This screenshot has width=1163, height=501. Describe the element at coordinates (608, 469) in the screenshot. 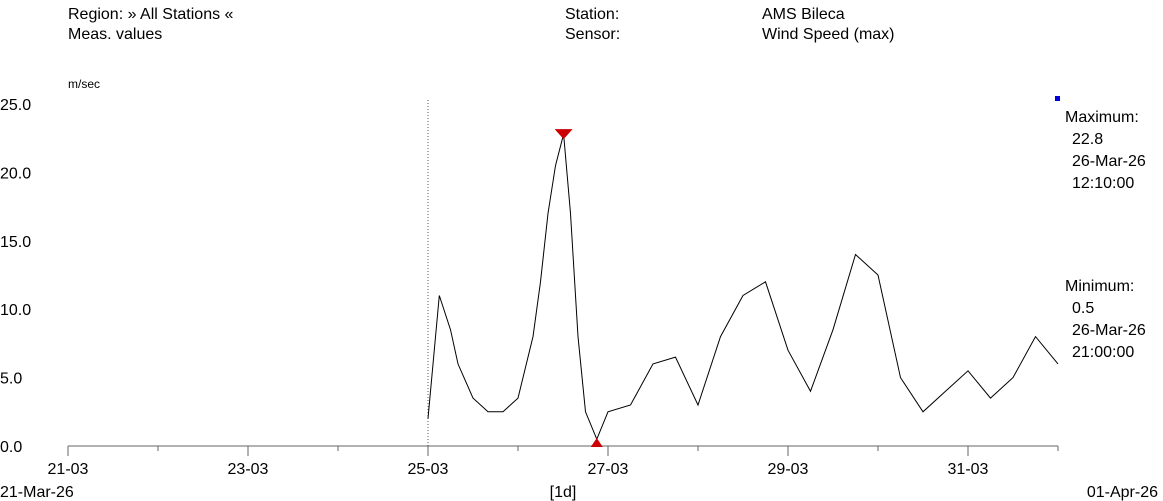

I see `x-tick-label: 27-03` at that location.